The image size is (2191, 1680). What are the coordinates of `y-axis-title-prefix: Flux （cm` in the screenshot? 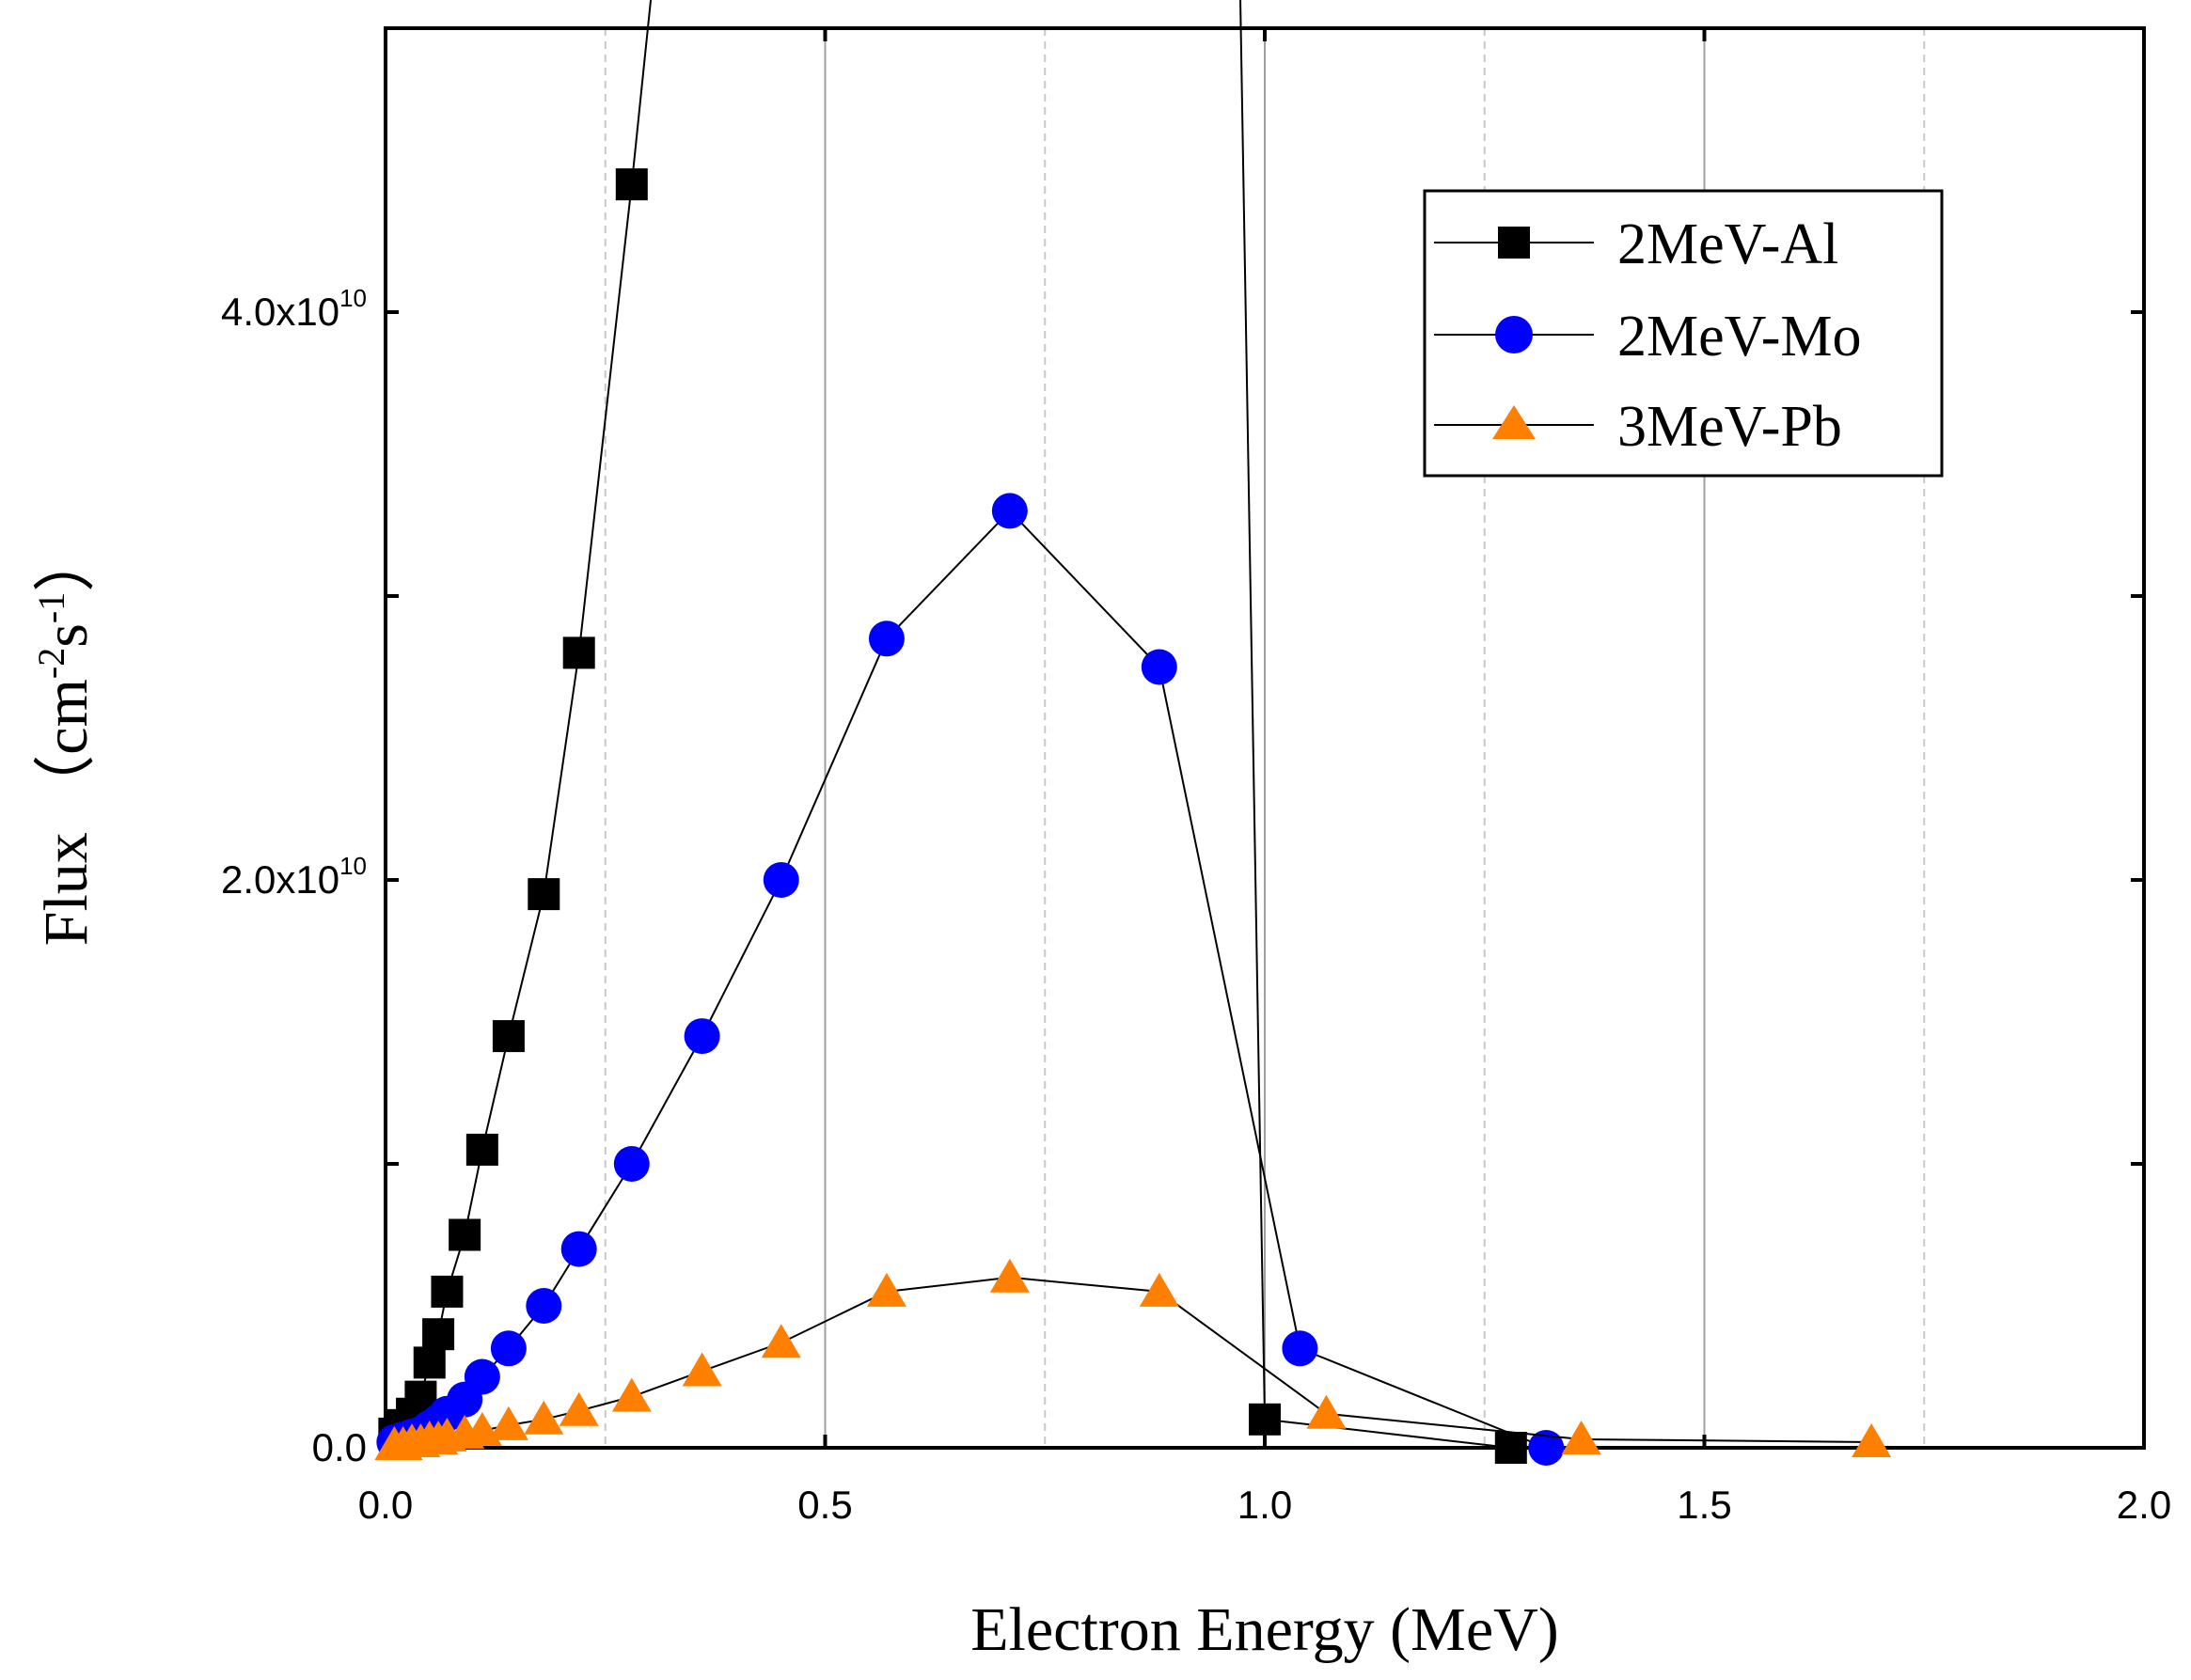 It's located at (66, 812).